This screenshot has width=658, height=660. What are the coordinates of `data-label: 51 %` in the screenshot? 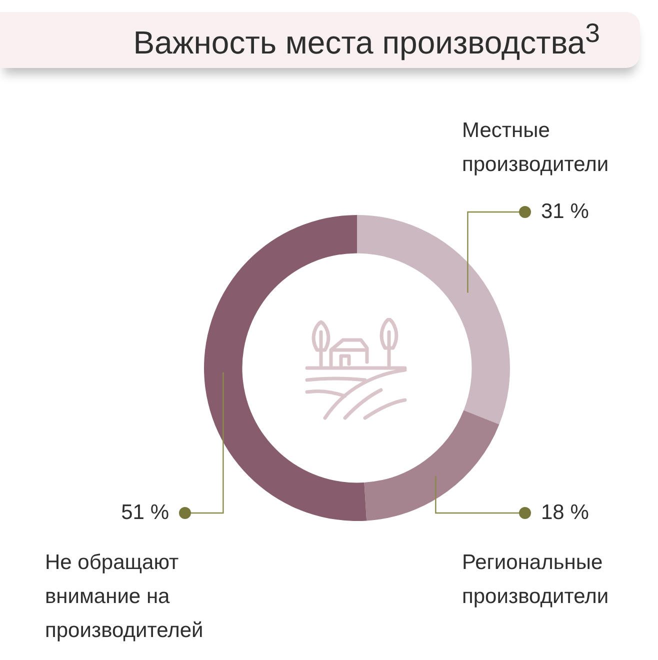 It's located at (145, 512).